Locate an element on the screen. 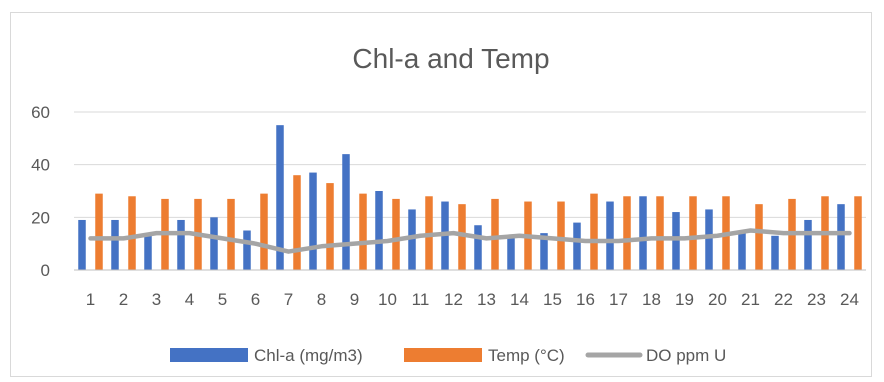 Image resolution: width=884 pixels, height=382 pixels. x-axis-ticks: 1 2 3 4 5 6 7 8 9 10 11 12 13 14 15 16 17 18 19 20 21 22 23 24 is located at coordinates (472, 299).